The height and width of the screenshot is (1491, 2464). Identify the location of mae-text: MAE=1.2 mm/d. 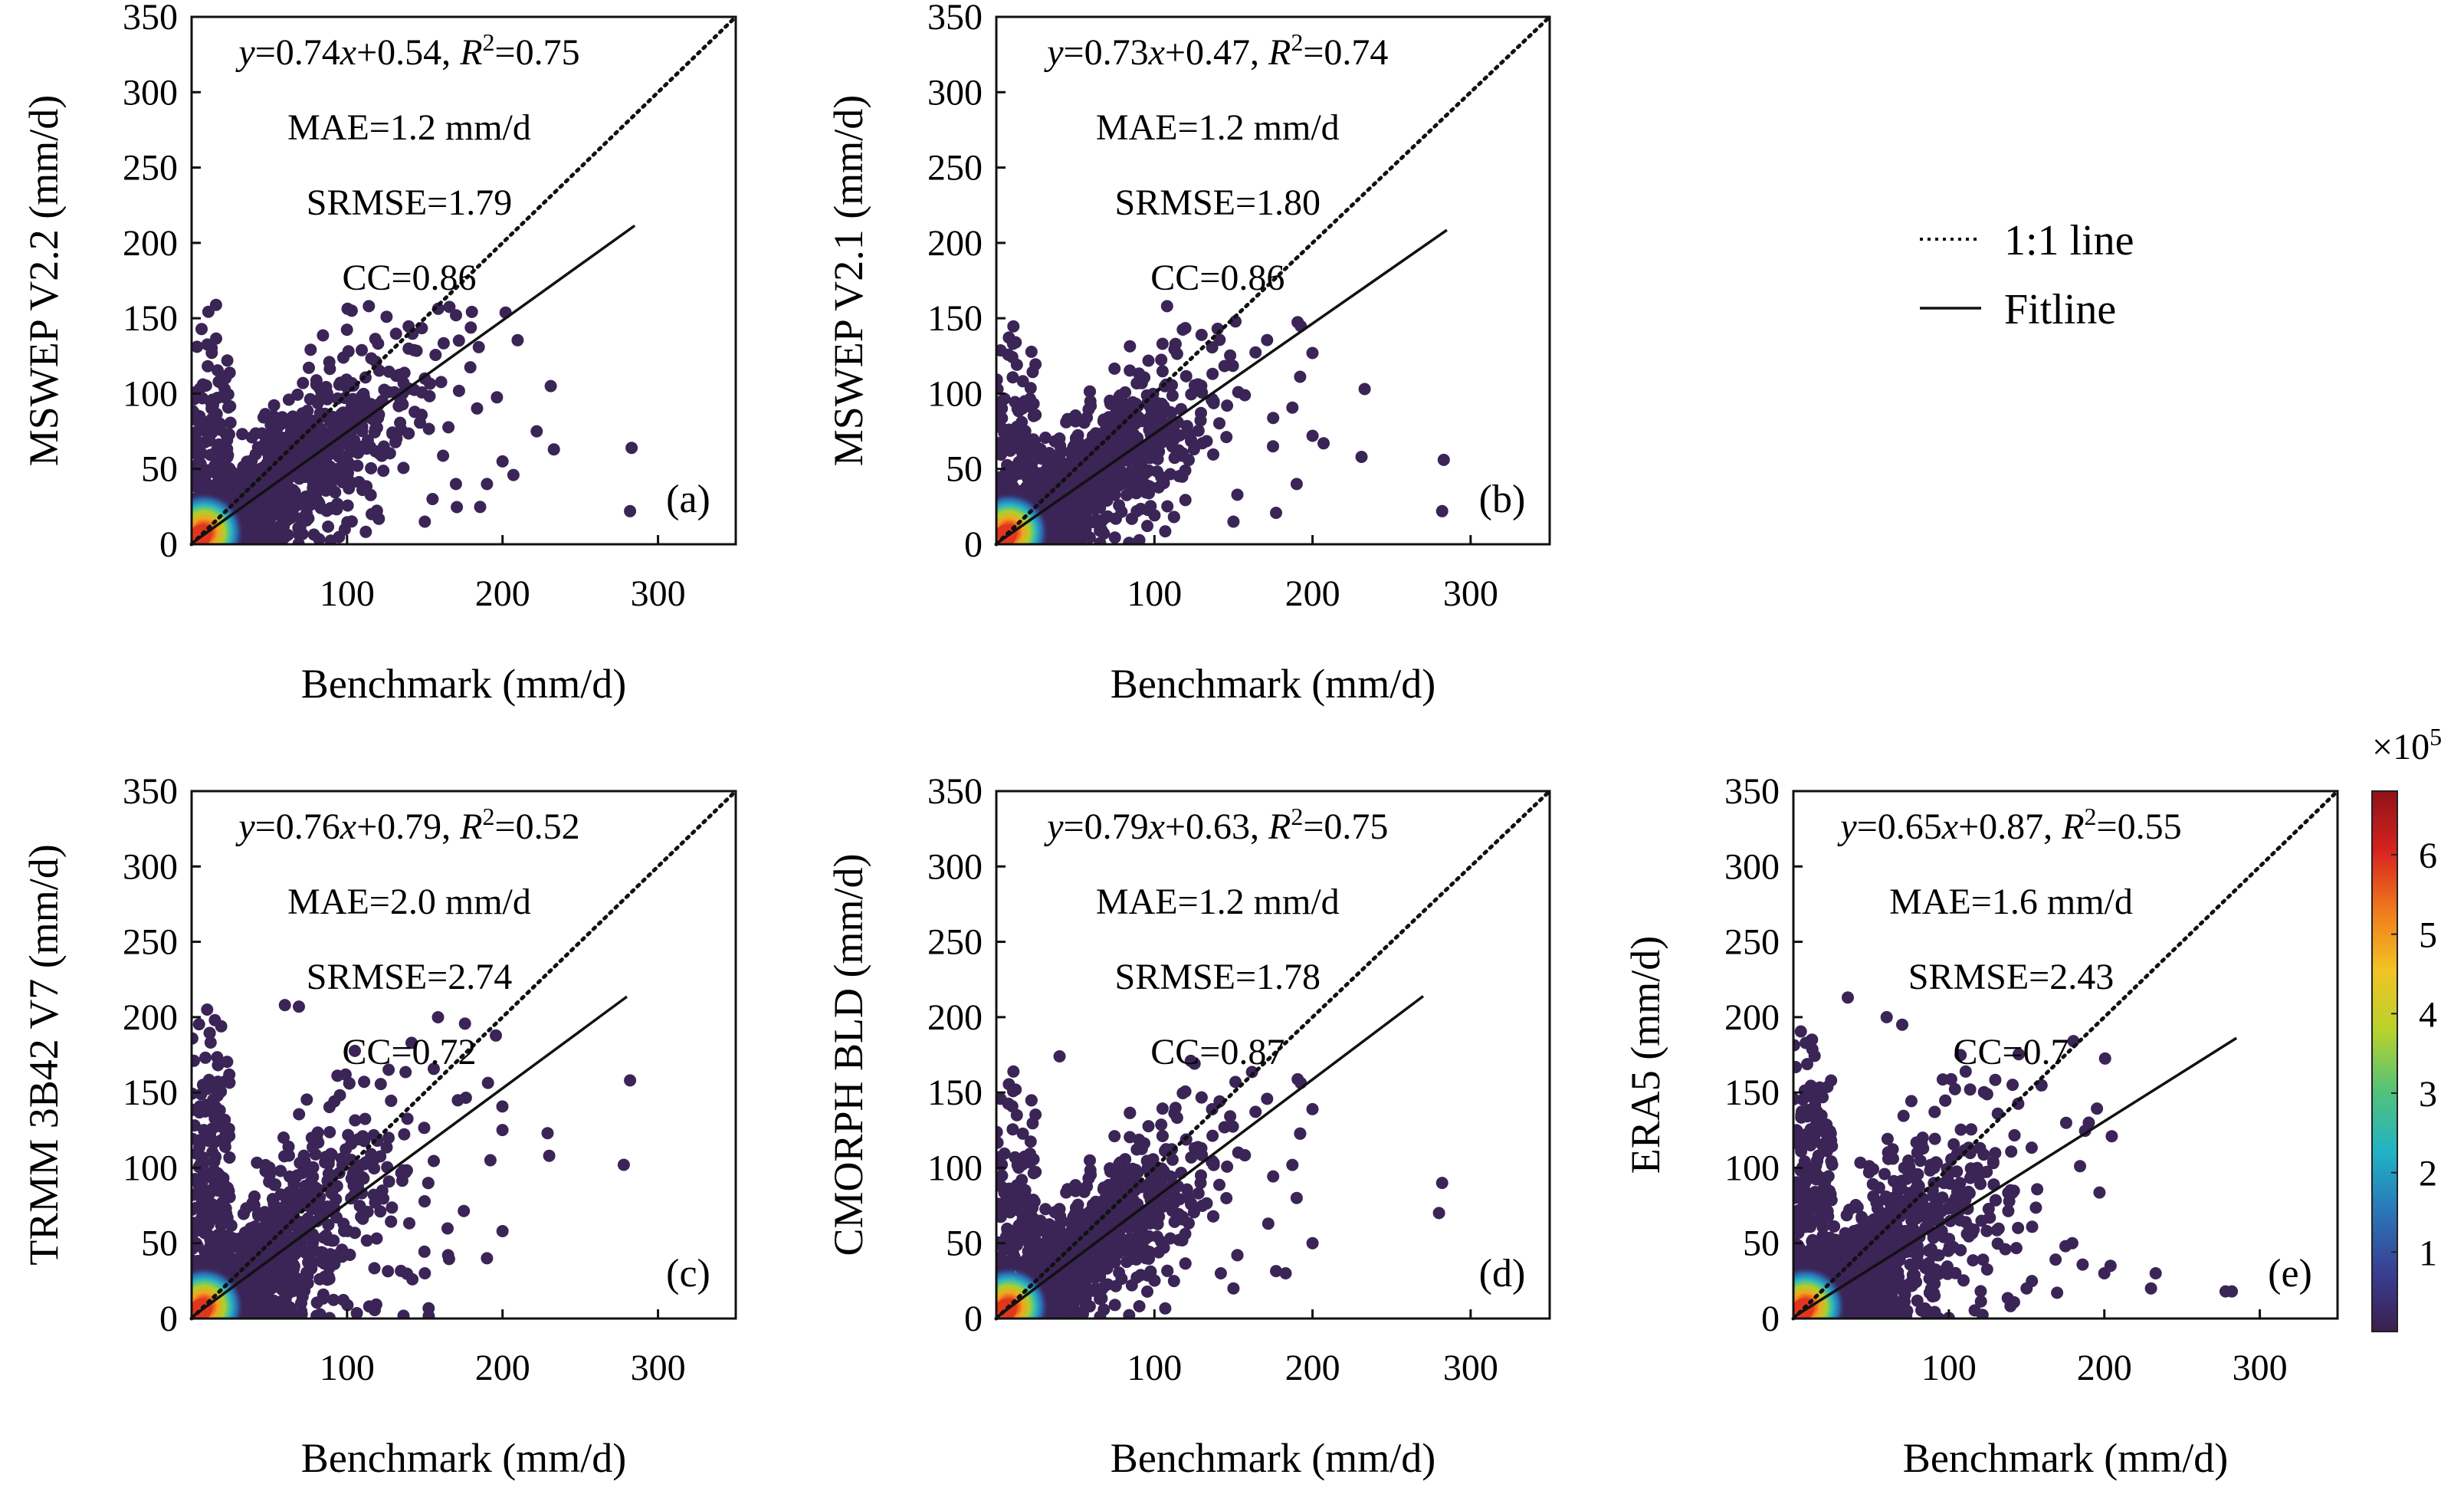
(1218, 127).